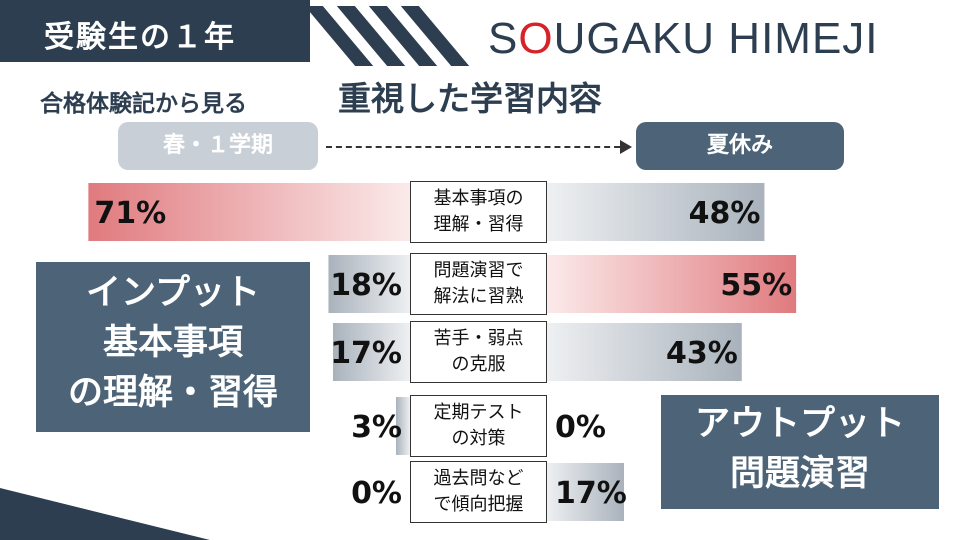 The image size is (960, 540). I want to click on period-label-spring: 春・１学期, so click(218, 146).